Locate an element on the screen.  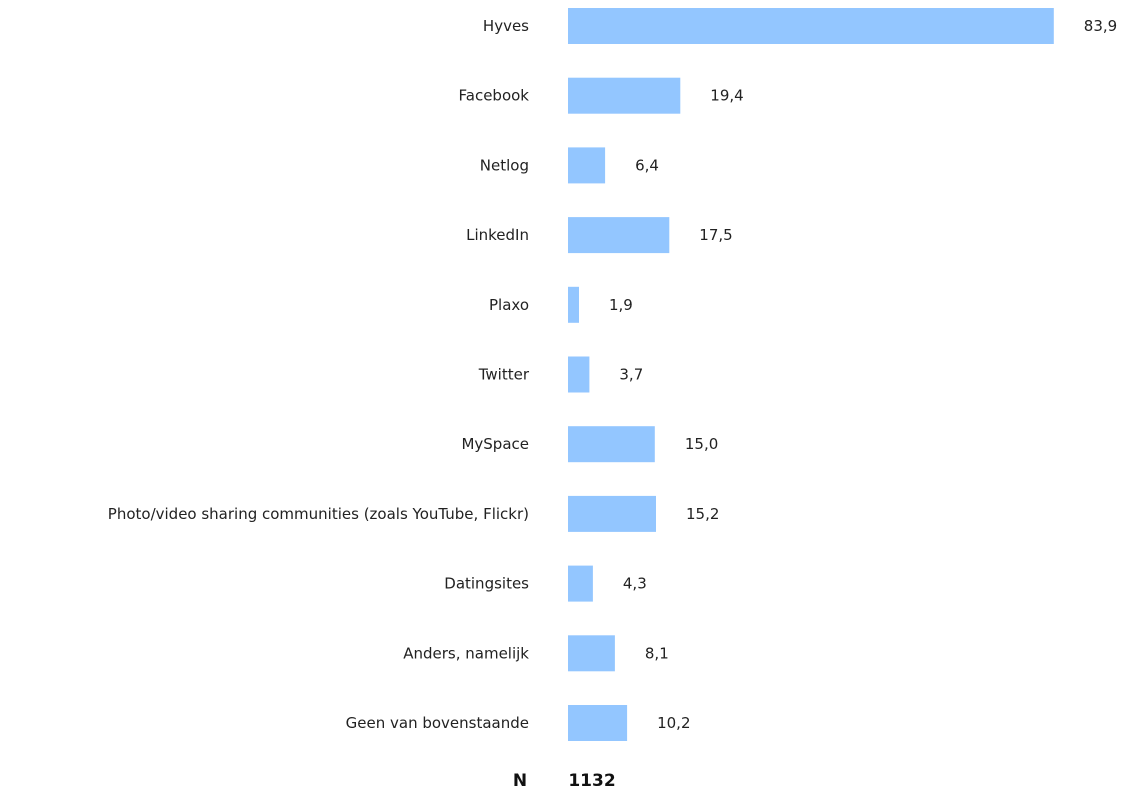
category-label-8: Datingsites is located at coordinates (486, 584).